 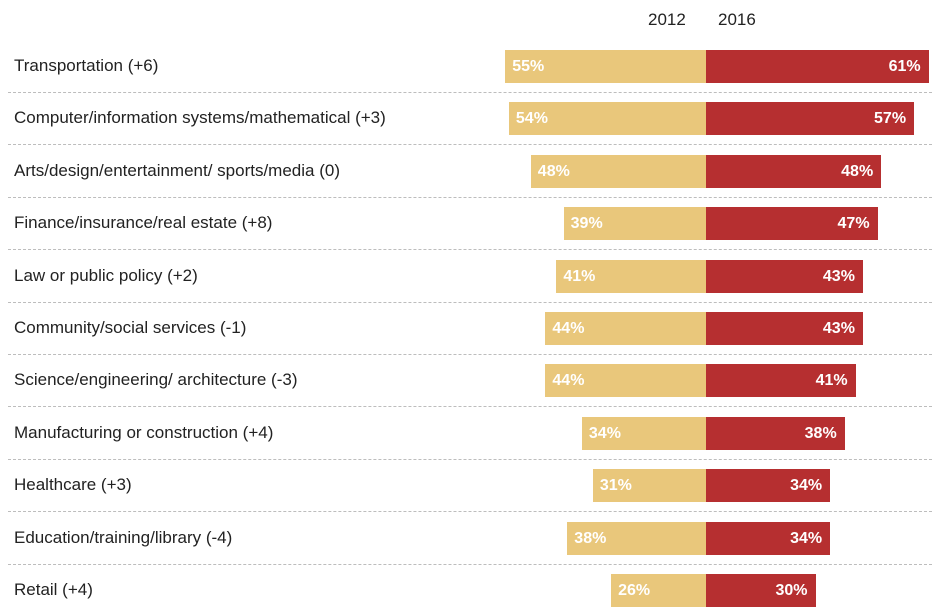 I want to click on category-label: Law or public policy (+2), so click(x=106, y=275).